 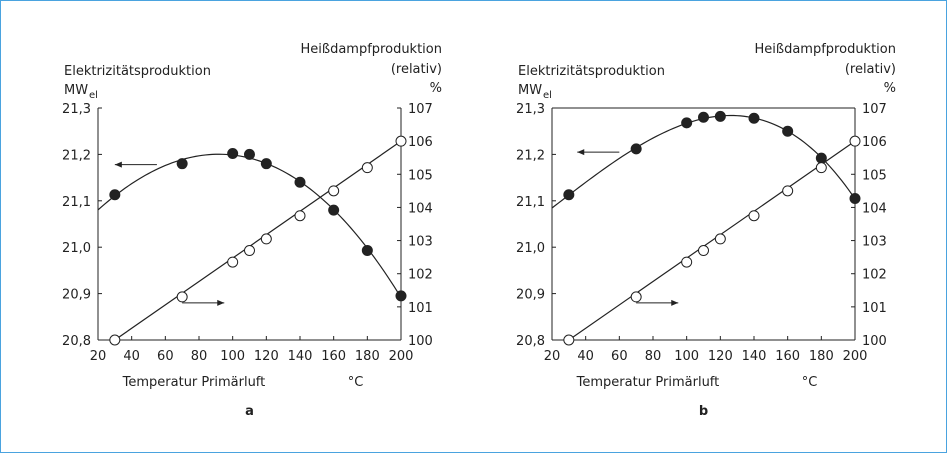 I want to click on left-tick-label: 21,3, so click(x=76, y=109).